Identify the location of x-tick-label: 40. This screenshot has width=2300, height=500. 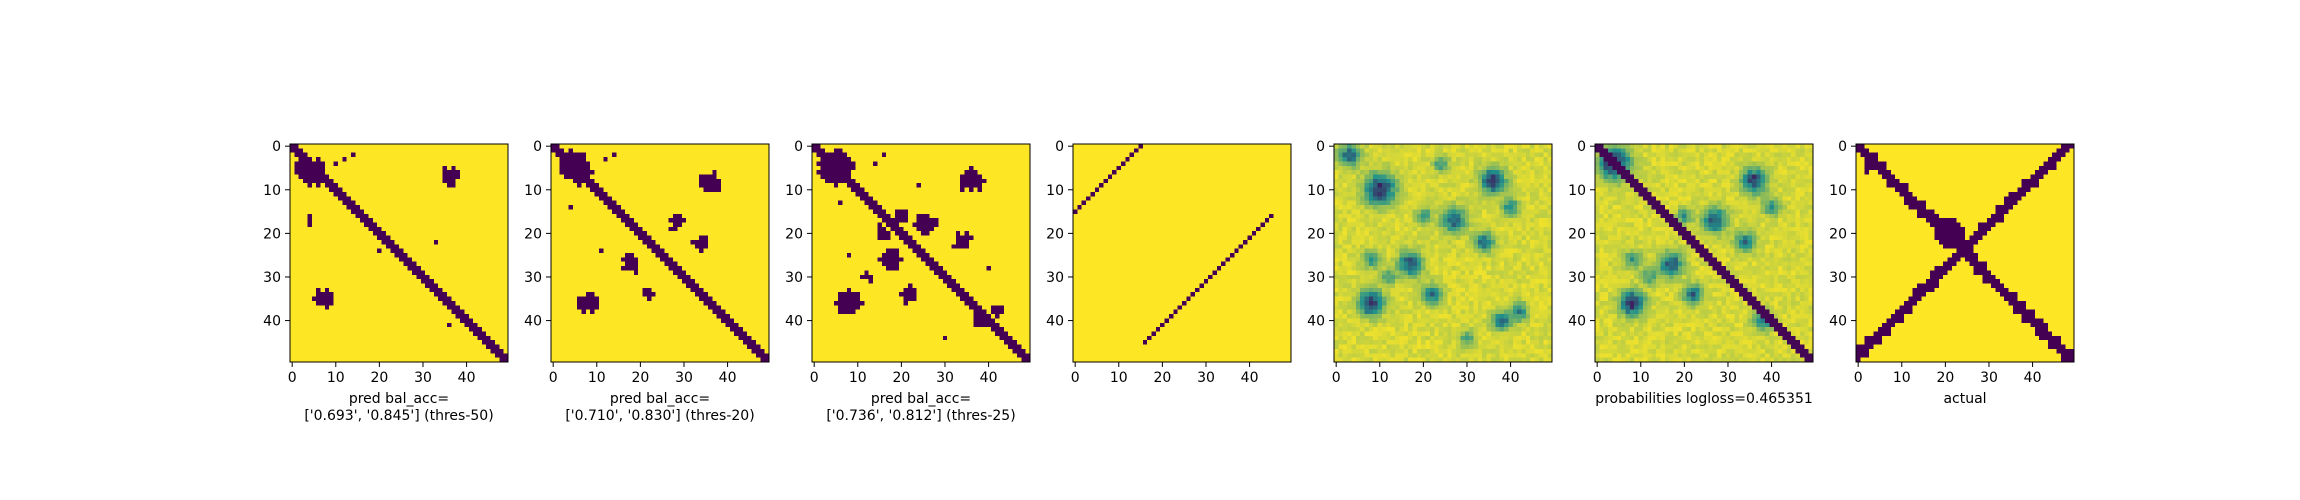
(467, 378).